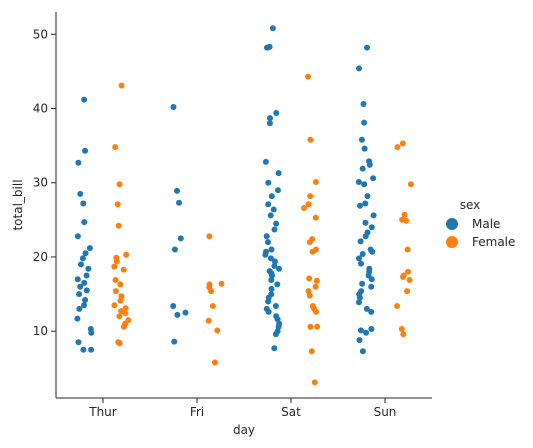 The image size is (533, 448). I want to click on x-axis-ticks: Thur Fri Sat Sun, so click(242, 408).